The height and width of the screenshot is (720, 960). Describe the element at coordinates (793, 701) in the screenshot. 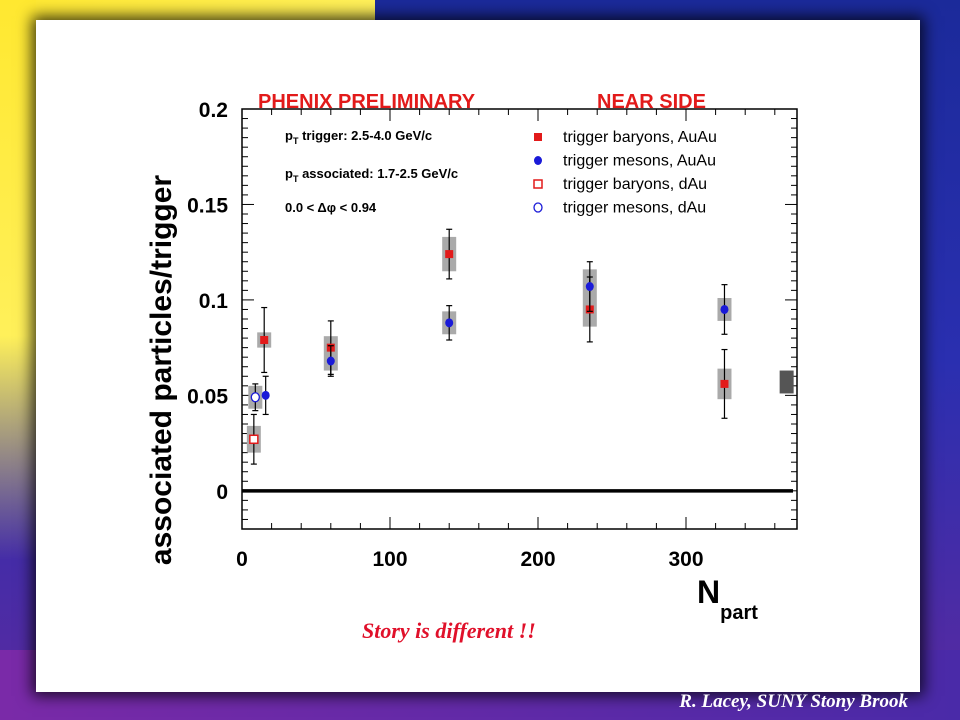

I see `slide-credit: R. Lacey, SUNY Stony Brook` at that location.